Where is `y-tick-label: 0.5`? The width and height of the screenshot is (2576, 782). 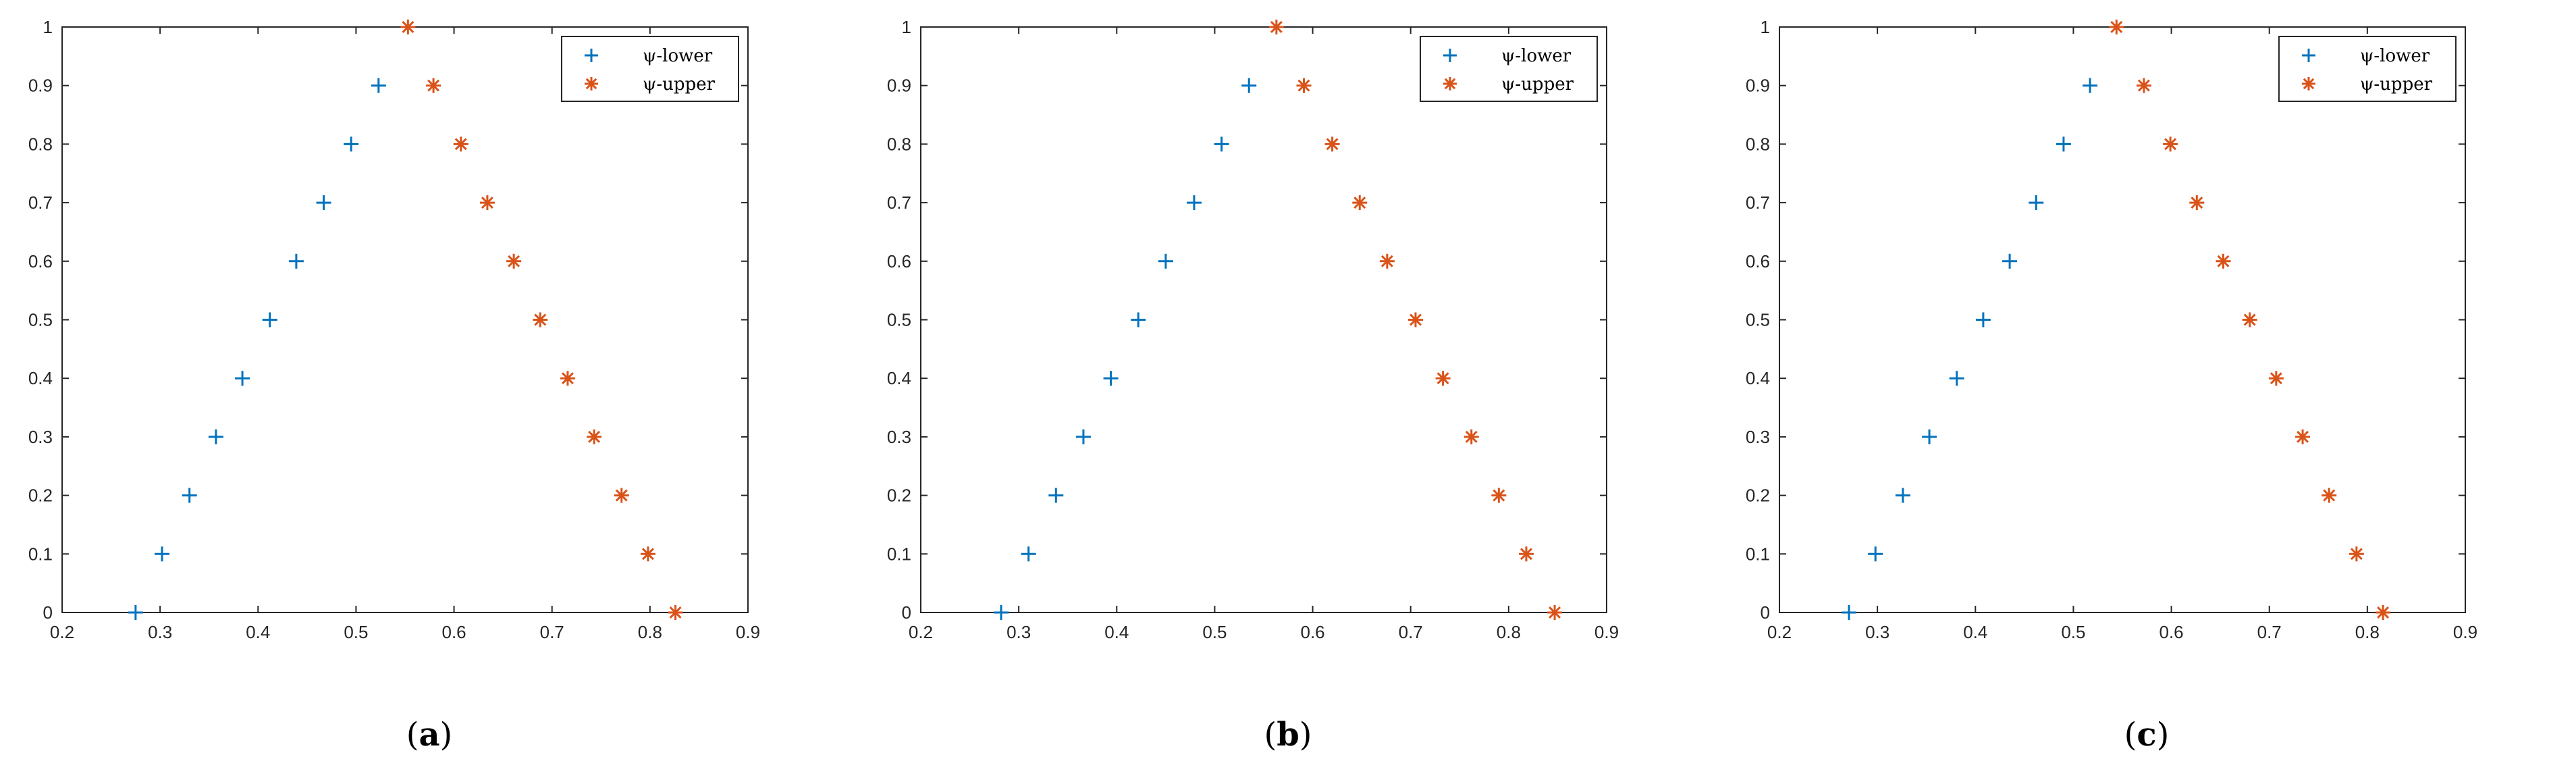
y-tick-label: 0.5 is located at coordinates (40, 320).